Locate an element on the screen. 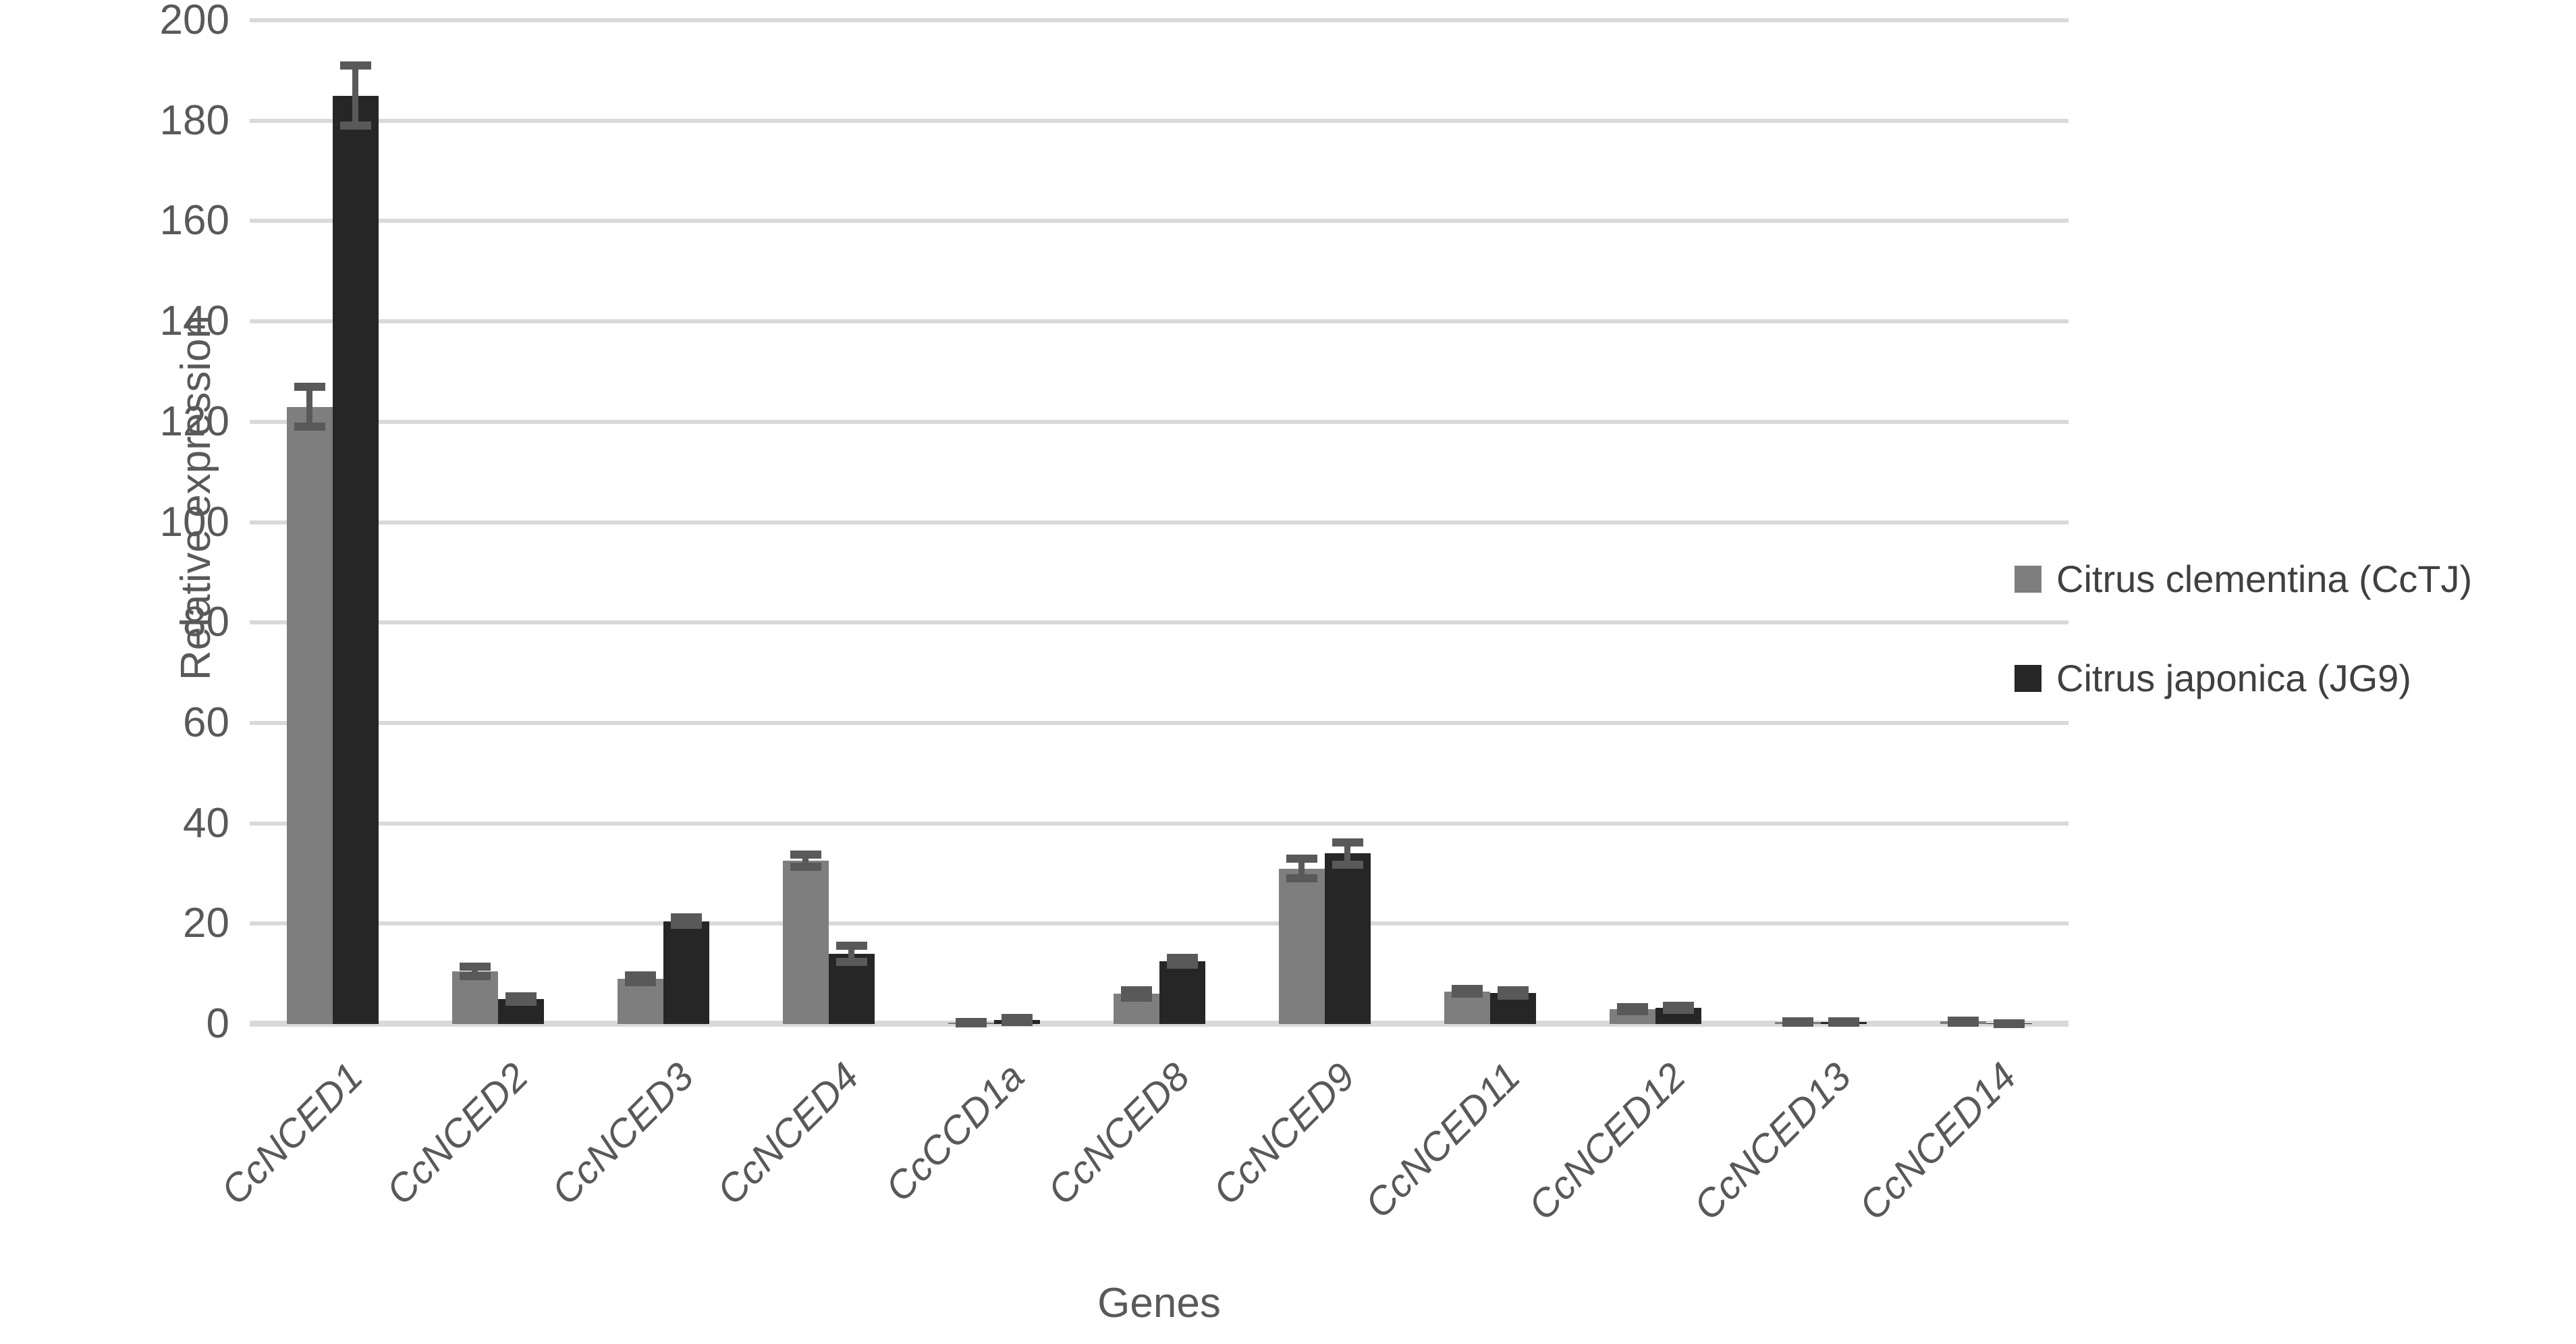  error-cap-bottom-CcNCED2-series1 is located at coordinates (475, 975).